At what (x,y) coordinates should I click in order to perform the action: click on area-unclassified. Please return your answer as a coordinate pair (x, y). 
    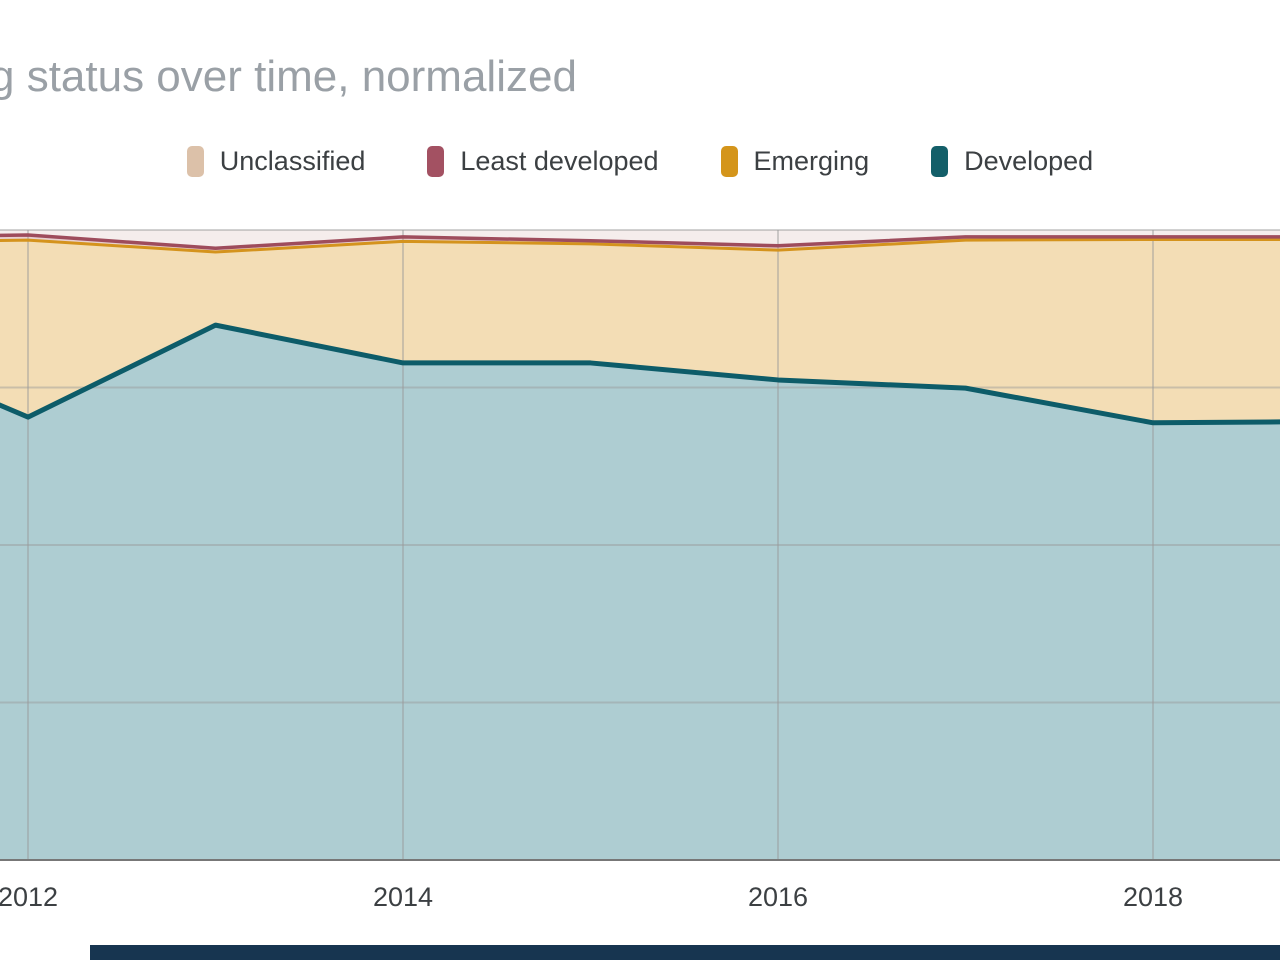
    Looking at the image, I should click on (640, 239).